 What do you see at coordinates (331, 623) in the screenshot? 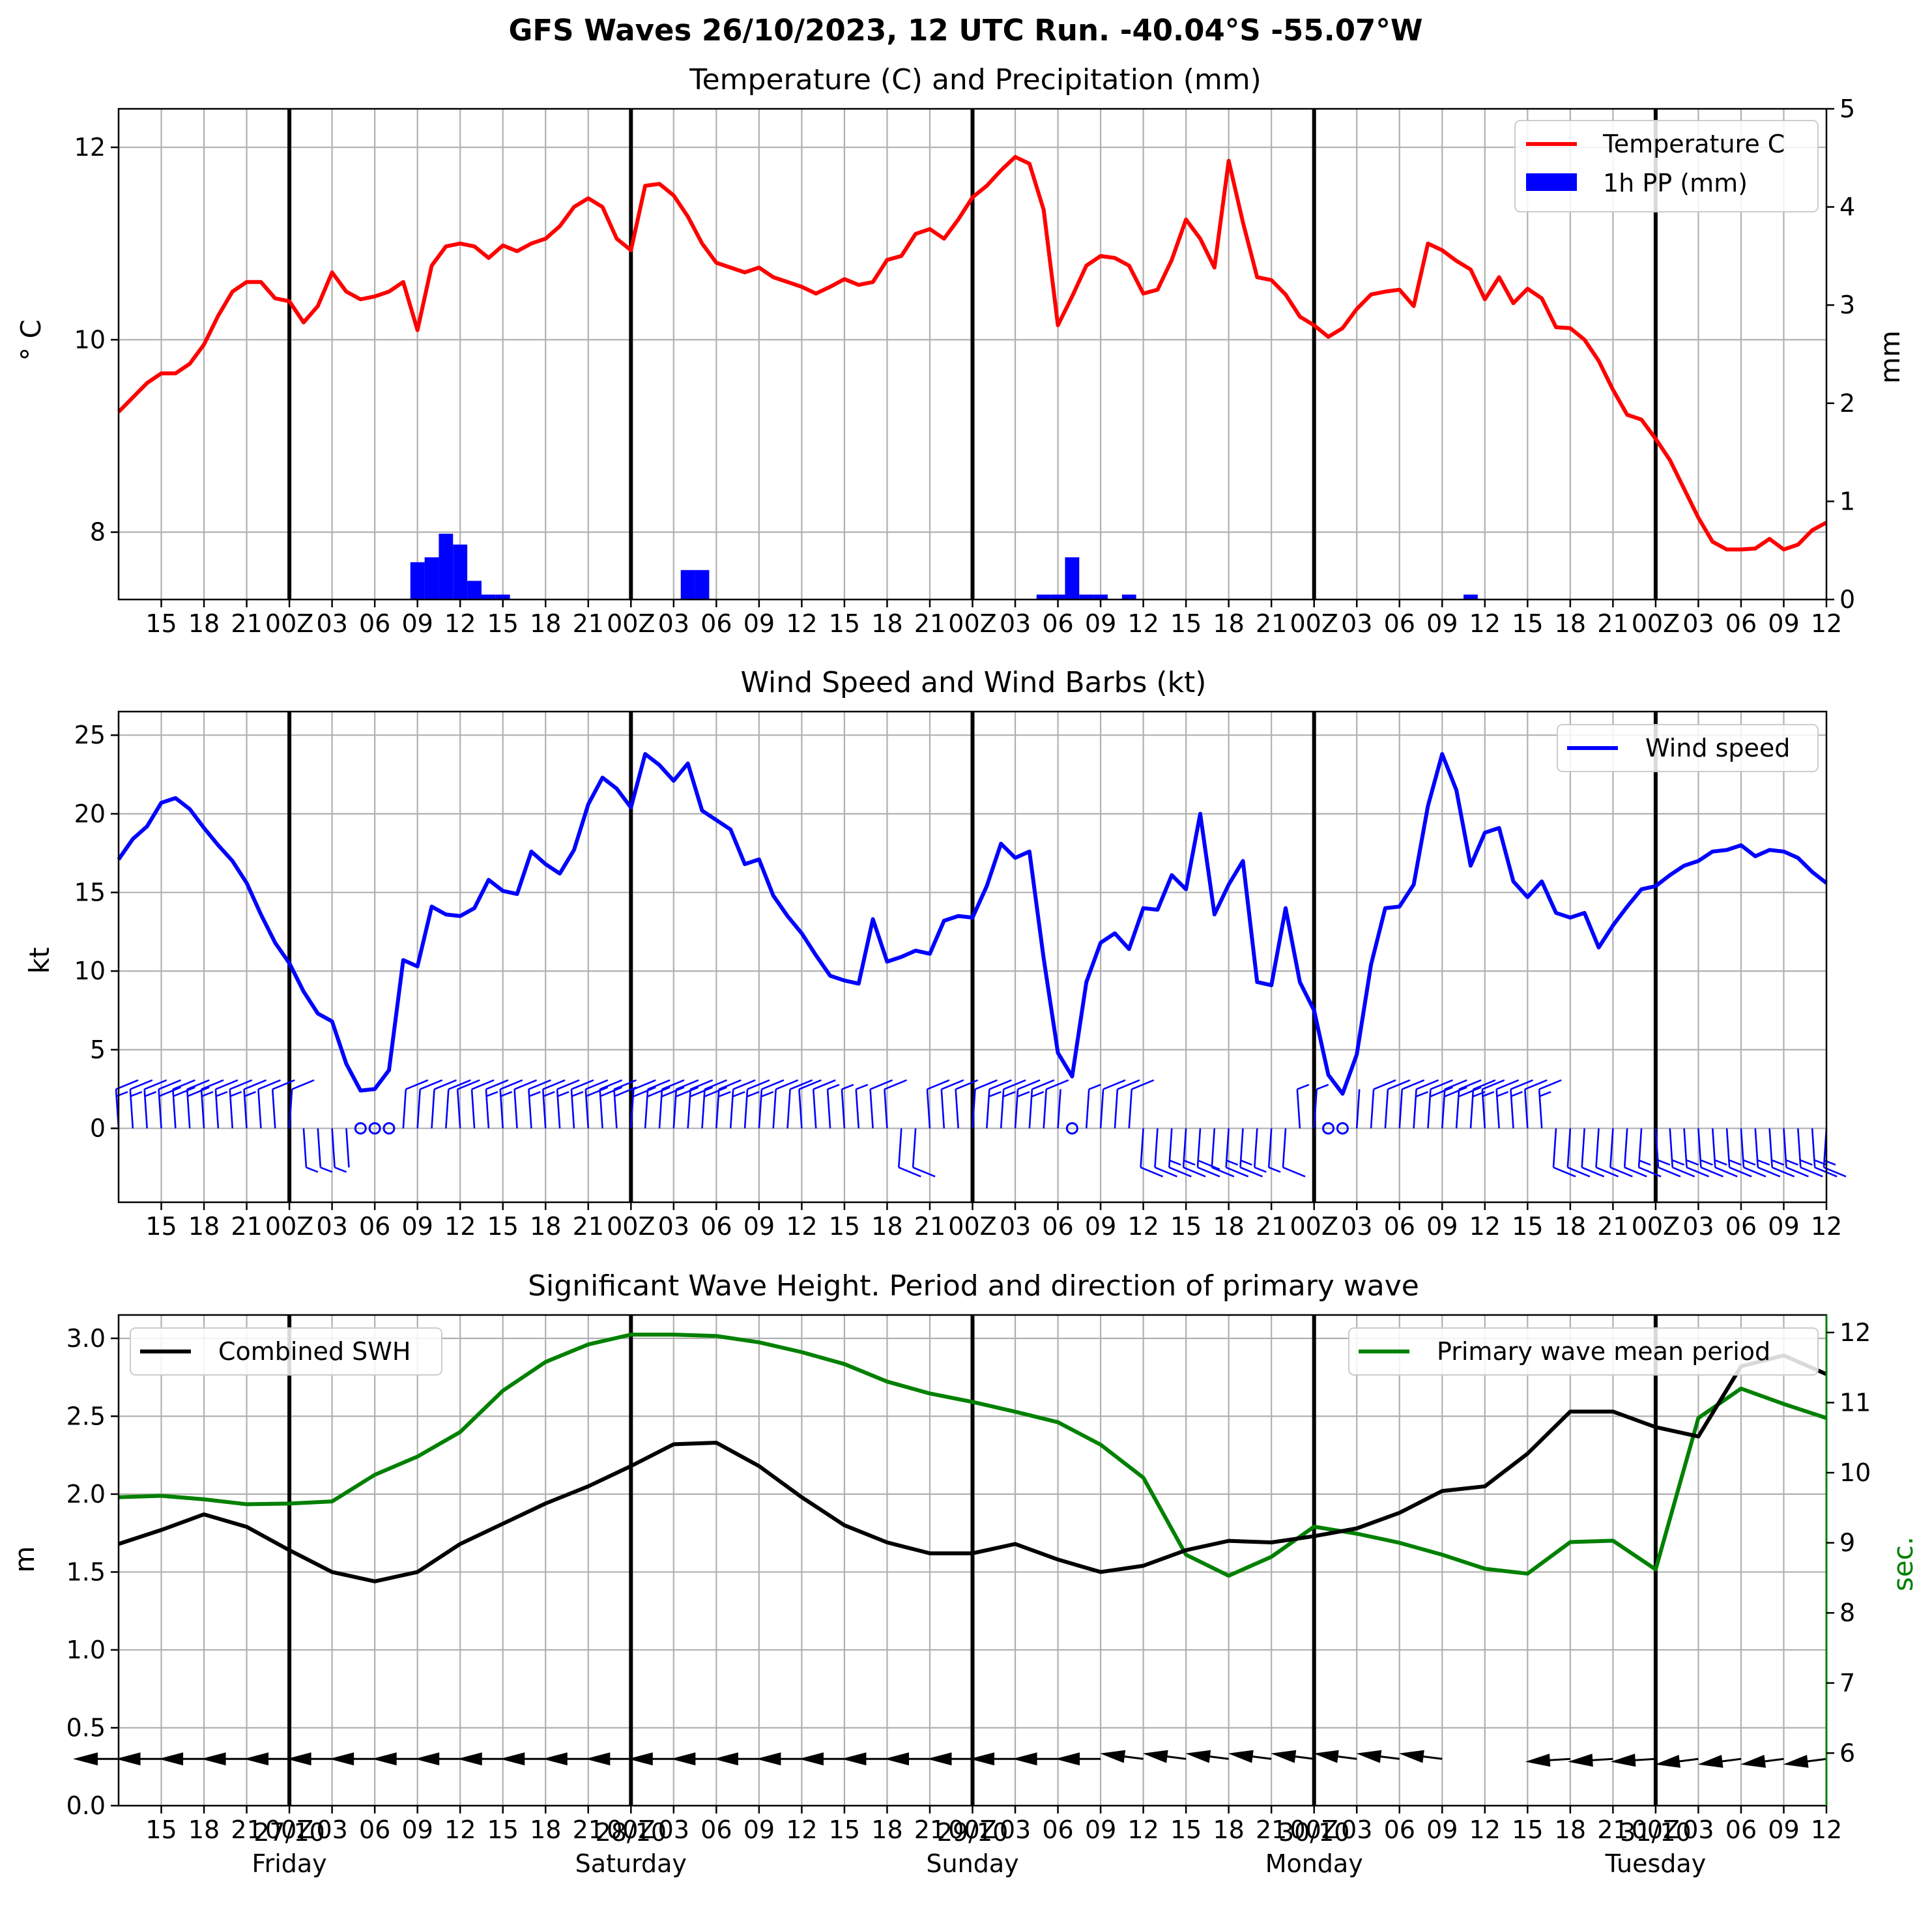
I see `temp-xtick-label: 03` at bounding box center [331, 623].